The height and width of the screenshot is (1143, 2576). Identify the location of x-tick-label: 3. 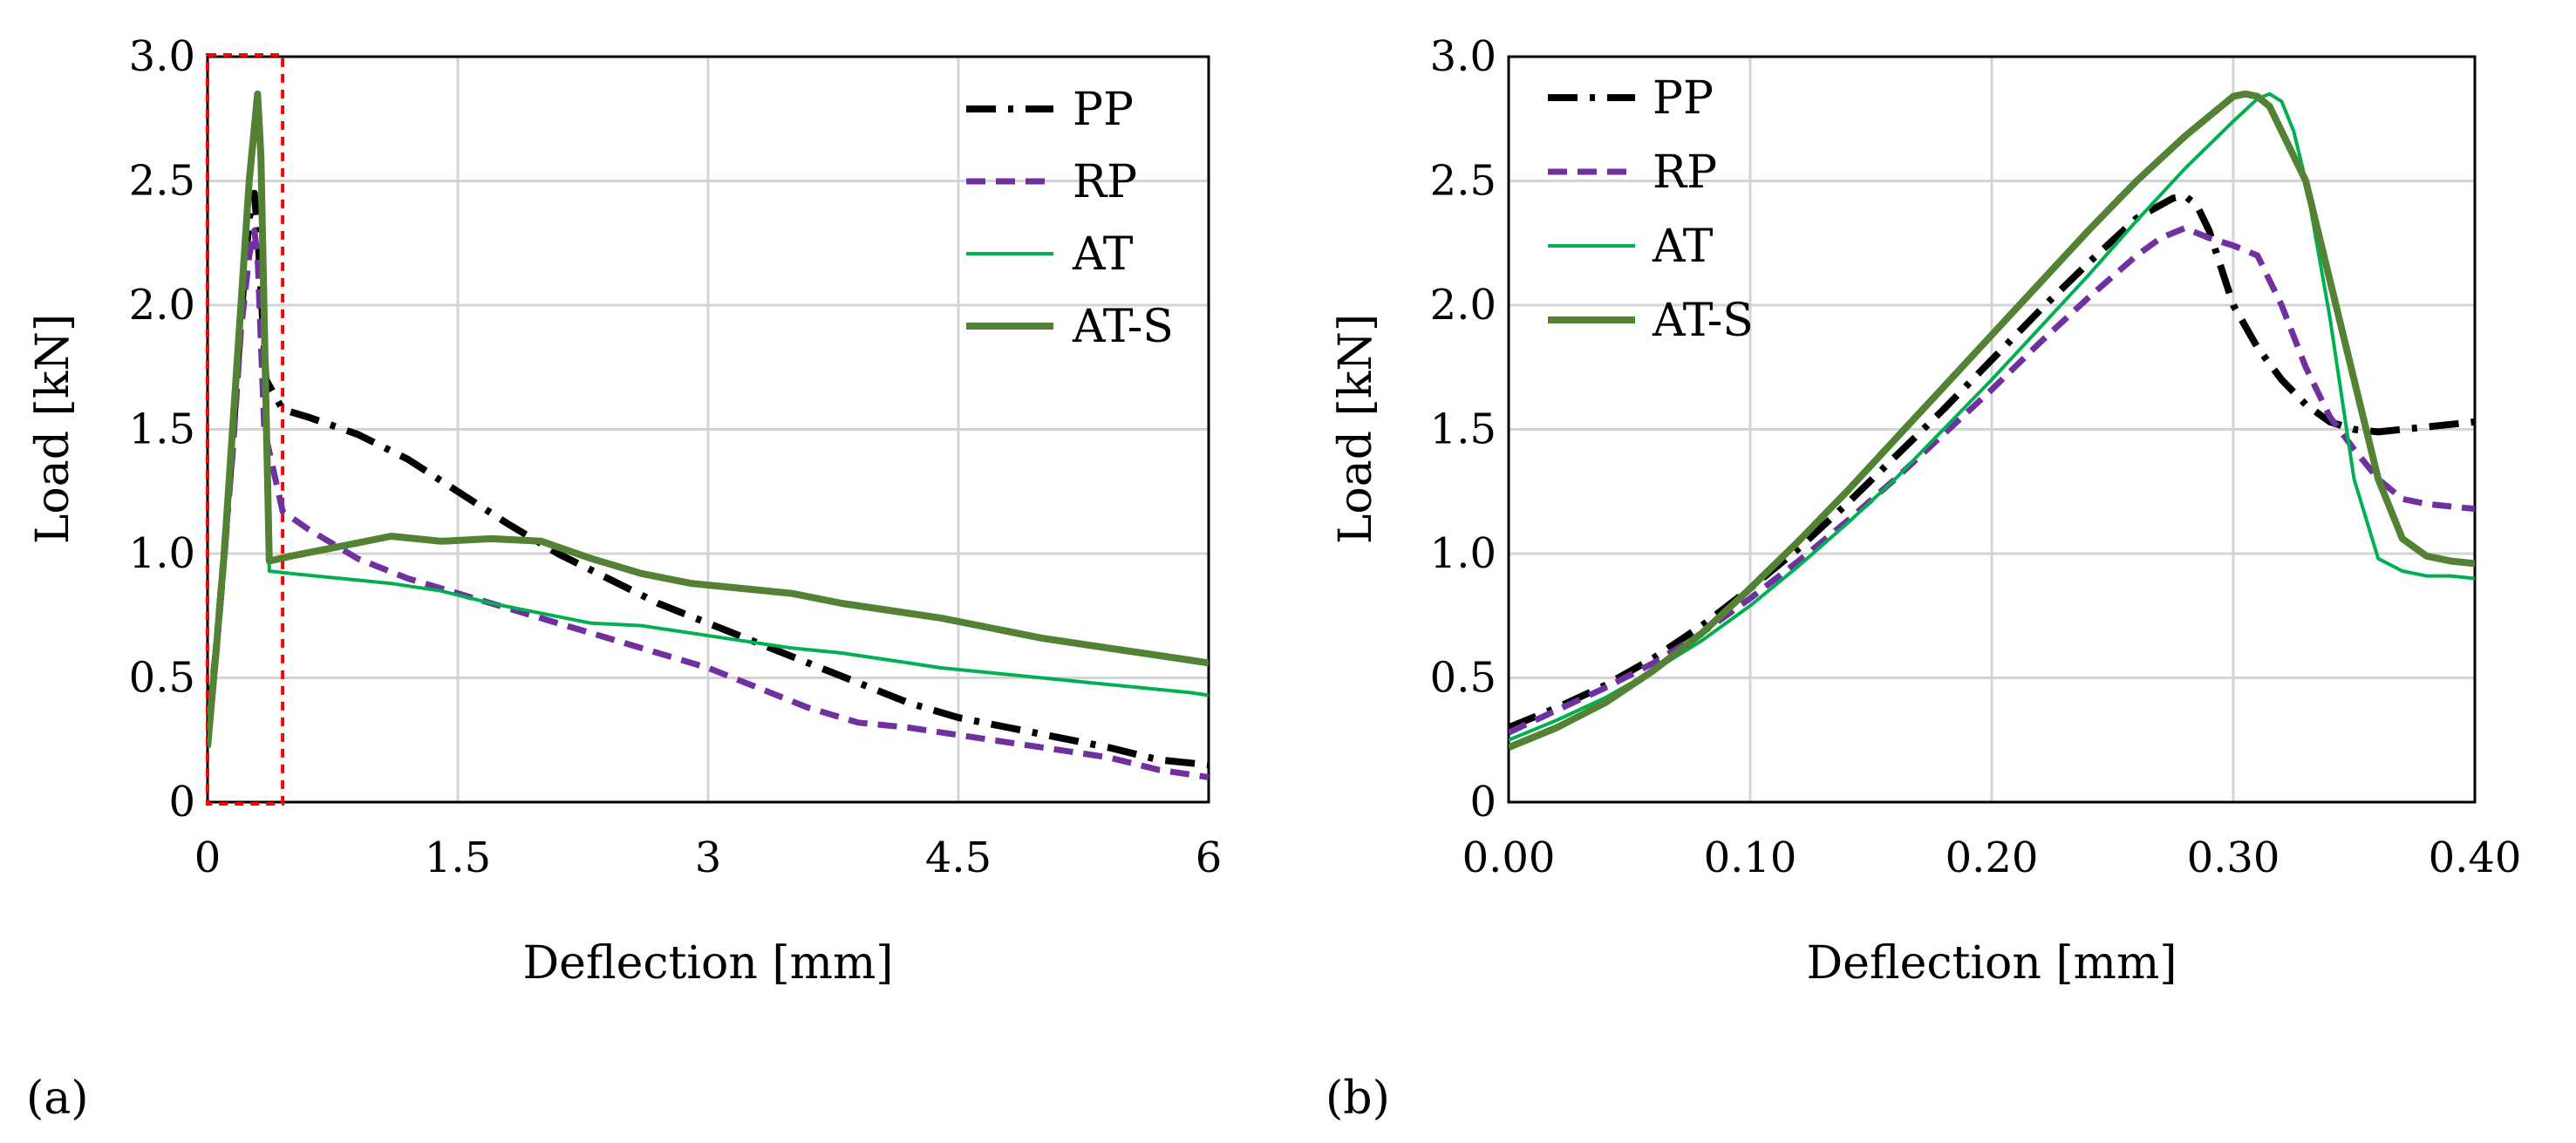
(708, 858).